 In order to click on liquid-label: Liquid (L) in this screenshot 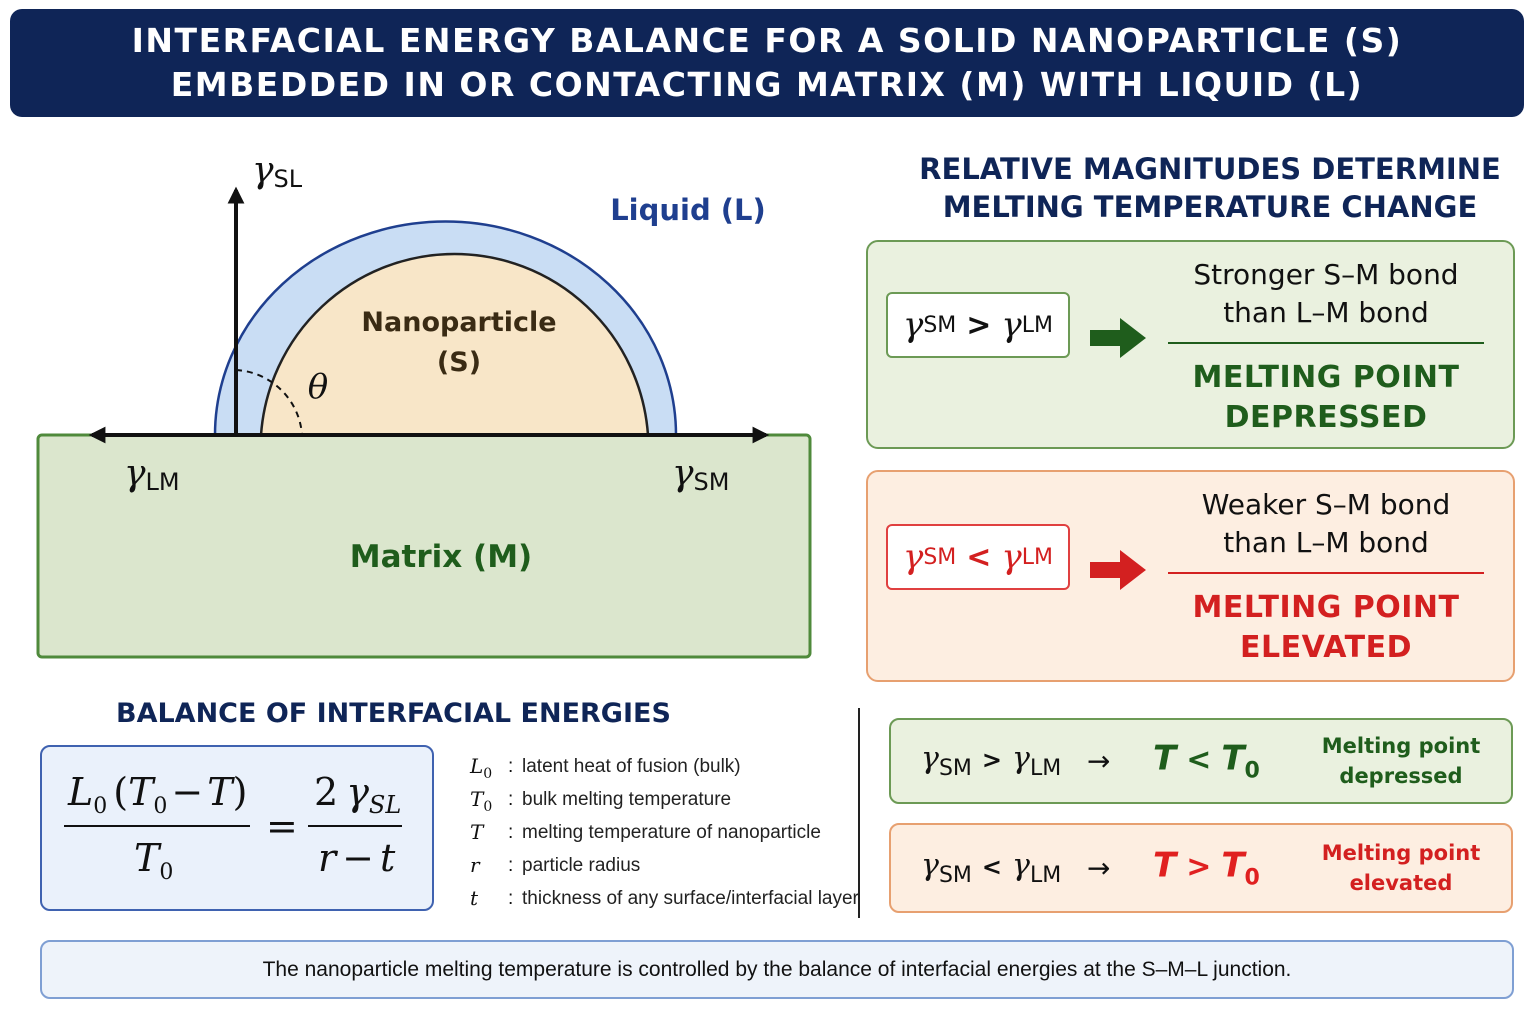, I will do `click(688, 210)`.